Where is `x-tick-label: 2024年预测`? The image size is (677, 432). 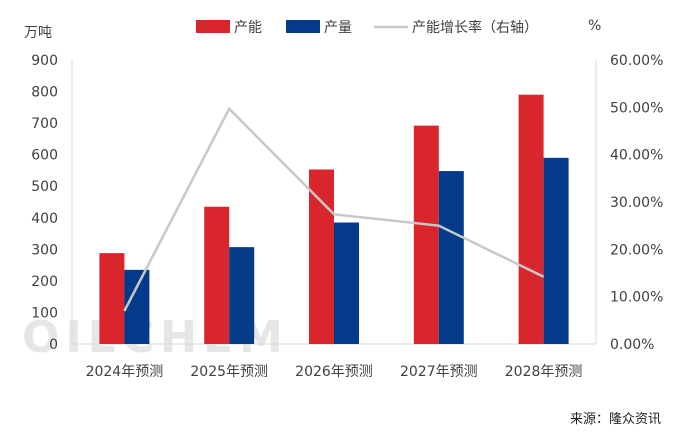
x-tick-label: 2024年预测 is located at coordinates (125, 372).